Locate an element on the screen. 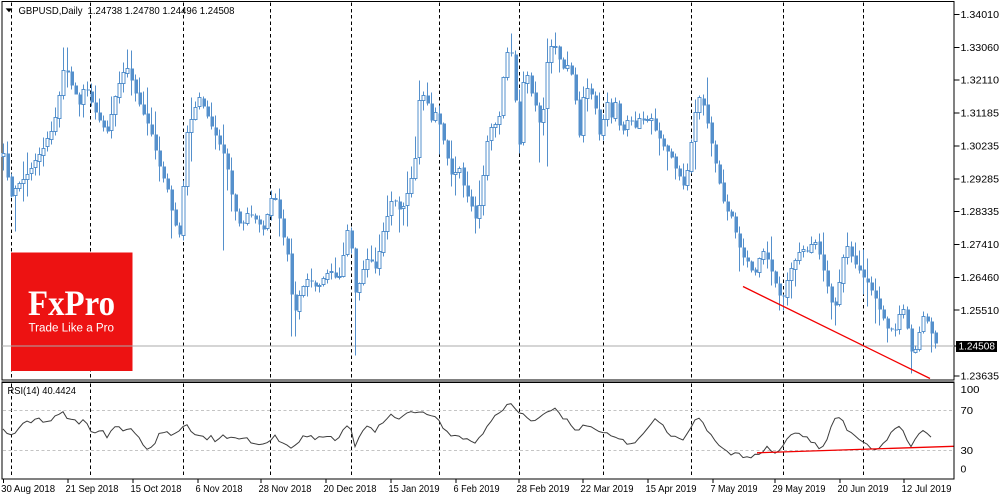 The image size is (1000, 500). svg-text: 6 Nov 2018 is located at coordinates (219, 489).